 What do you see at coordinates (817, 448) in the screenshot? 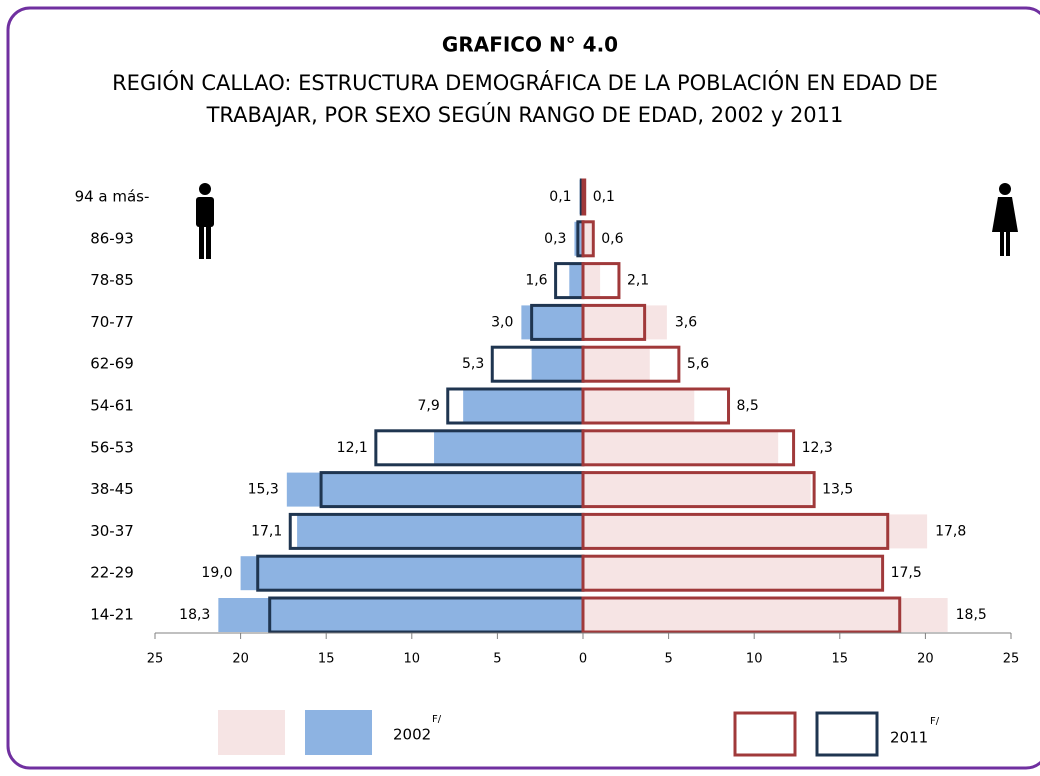
I see `value-label: 12,3` at bounding box center [817, 448].